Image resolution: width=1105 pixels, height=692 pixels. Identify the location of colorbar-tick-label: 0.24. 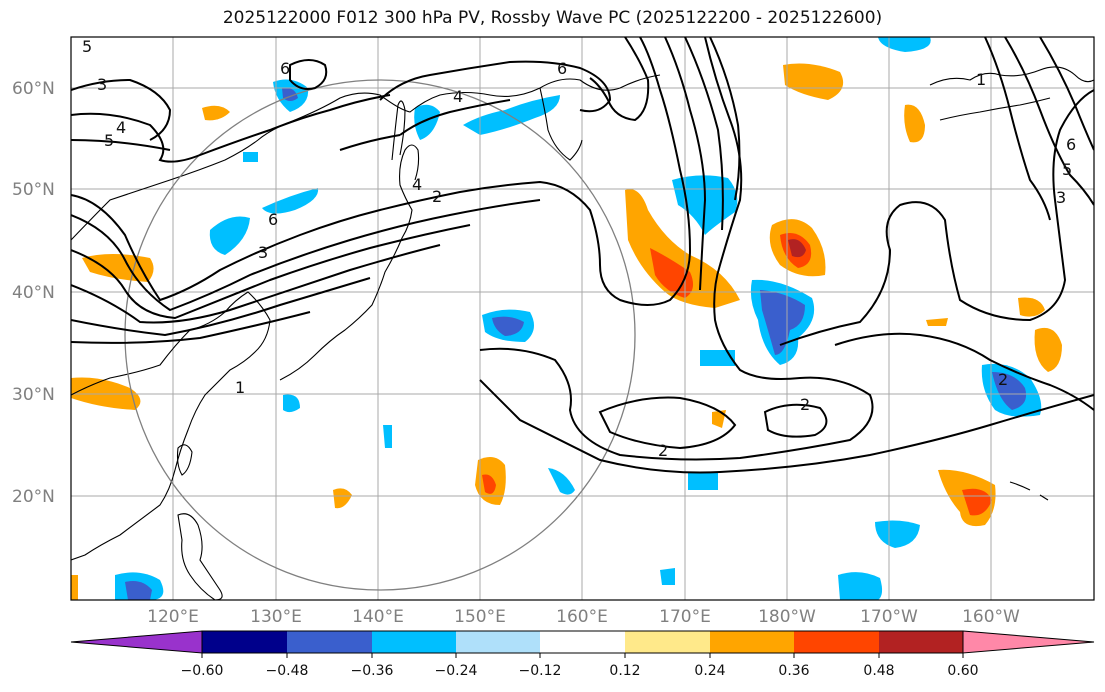
(709, 671).